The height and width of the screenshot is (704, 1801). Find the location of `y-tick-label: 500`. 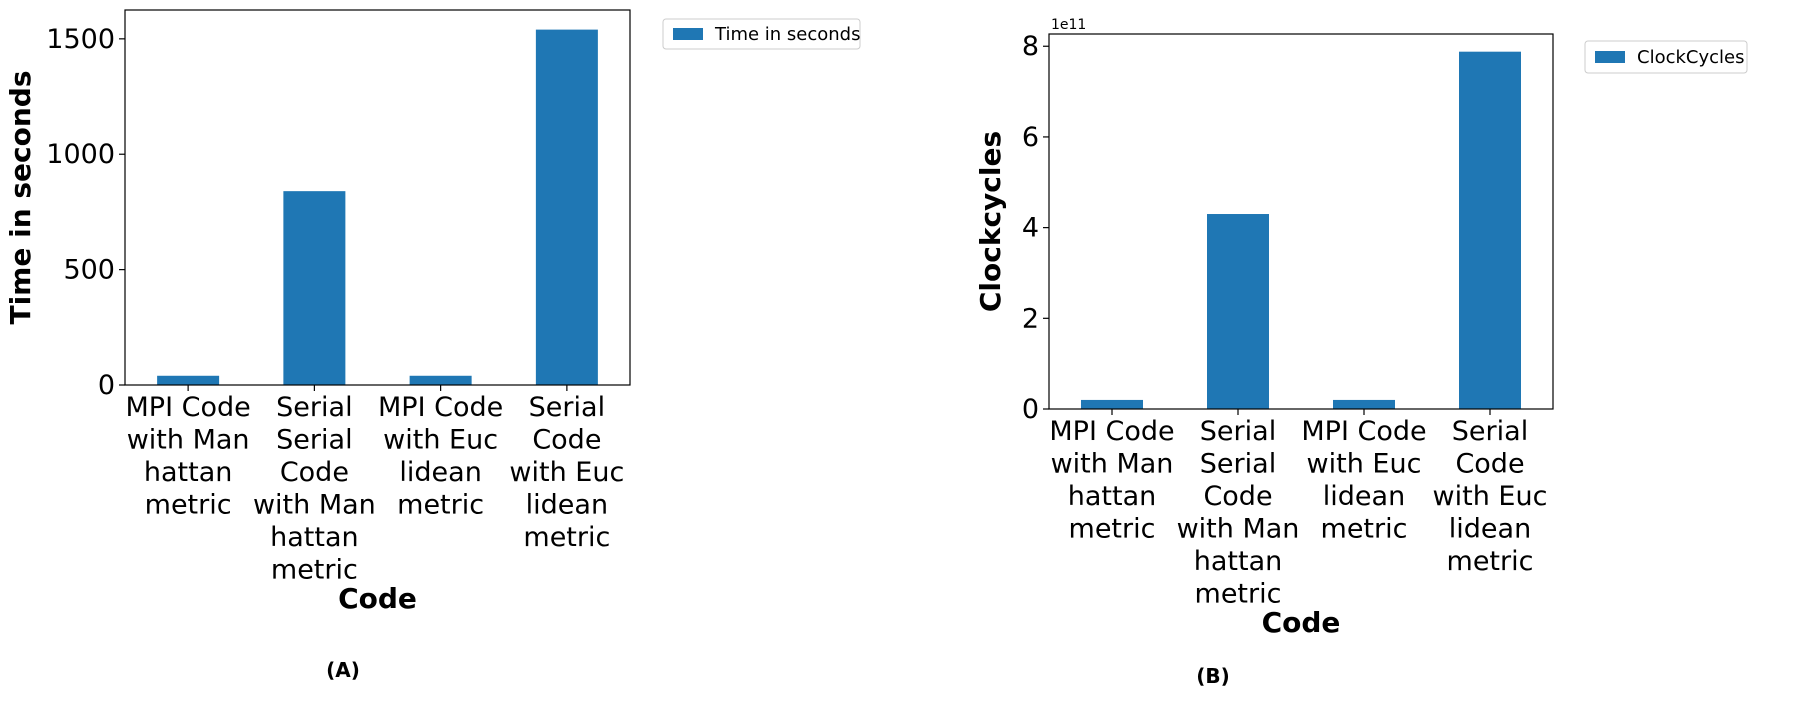

y-tick-label: 500 is located at coordinates (89, 270).